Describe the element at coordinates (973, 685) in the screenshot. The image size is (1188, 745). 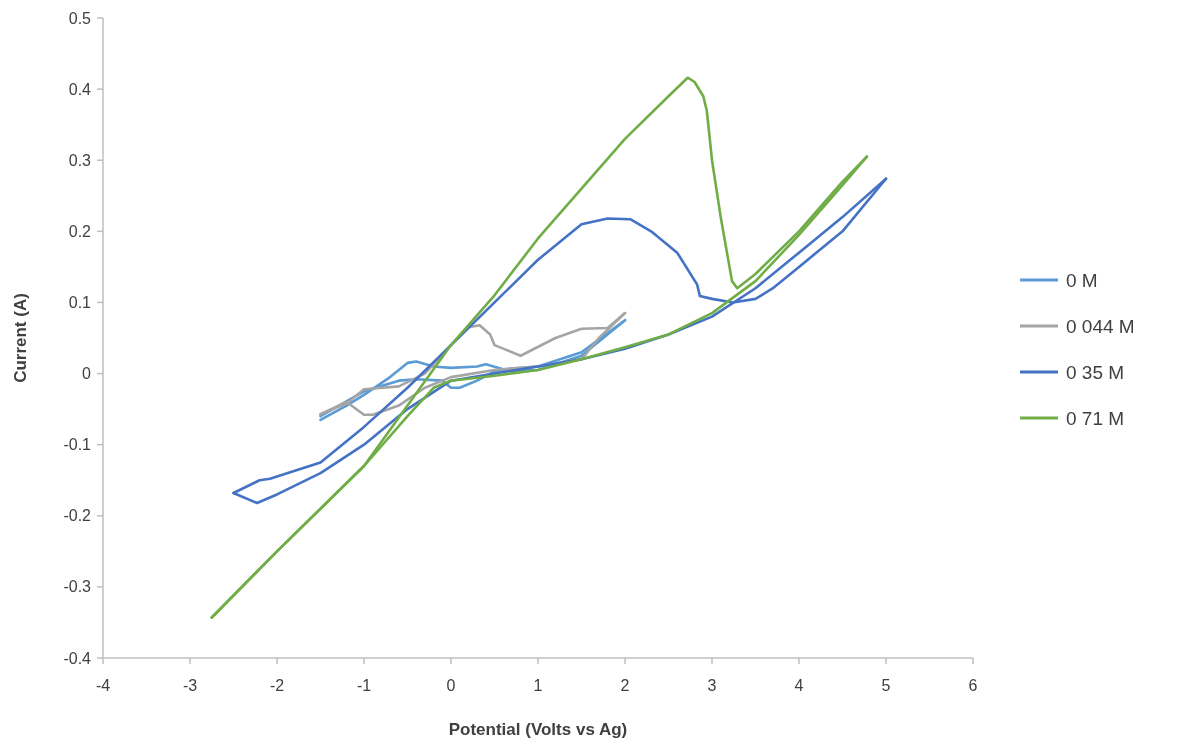
I see `x-tick-label: 6` at that location.